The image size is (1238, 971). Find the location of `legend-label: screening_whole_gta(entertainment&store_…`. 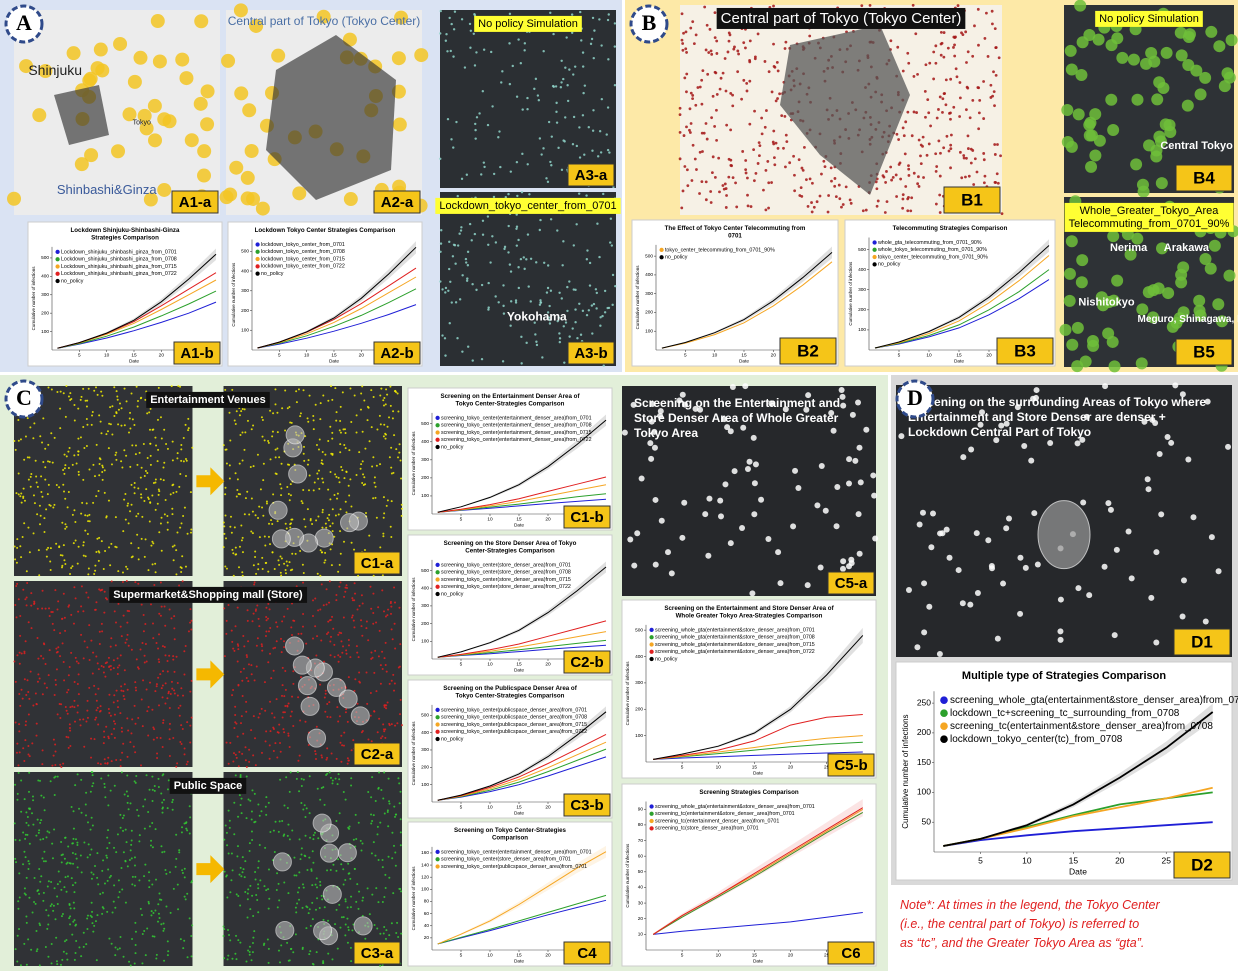

legend-label: screening_whole_gta(entertainment&store_… is located at coordinates (735, 652).